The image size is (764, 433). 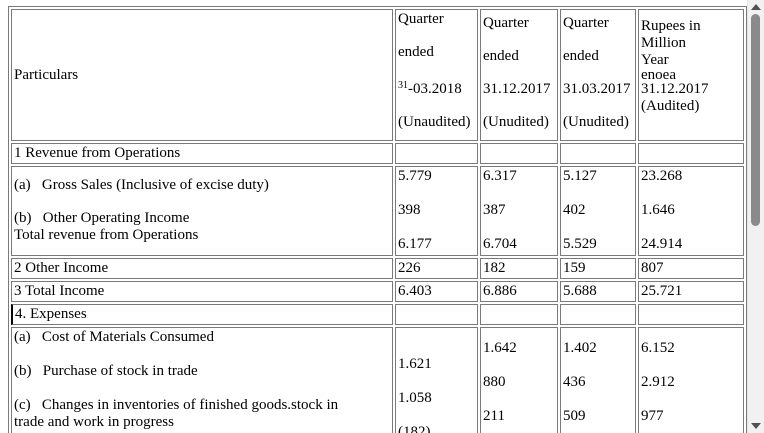 I want to click on gross-sales-value: 5.127, so click(x=580, y=176).